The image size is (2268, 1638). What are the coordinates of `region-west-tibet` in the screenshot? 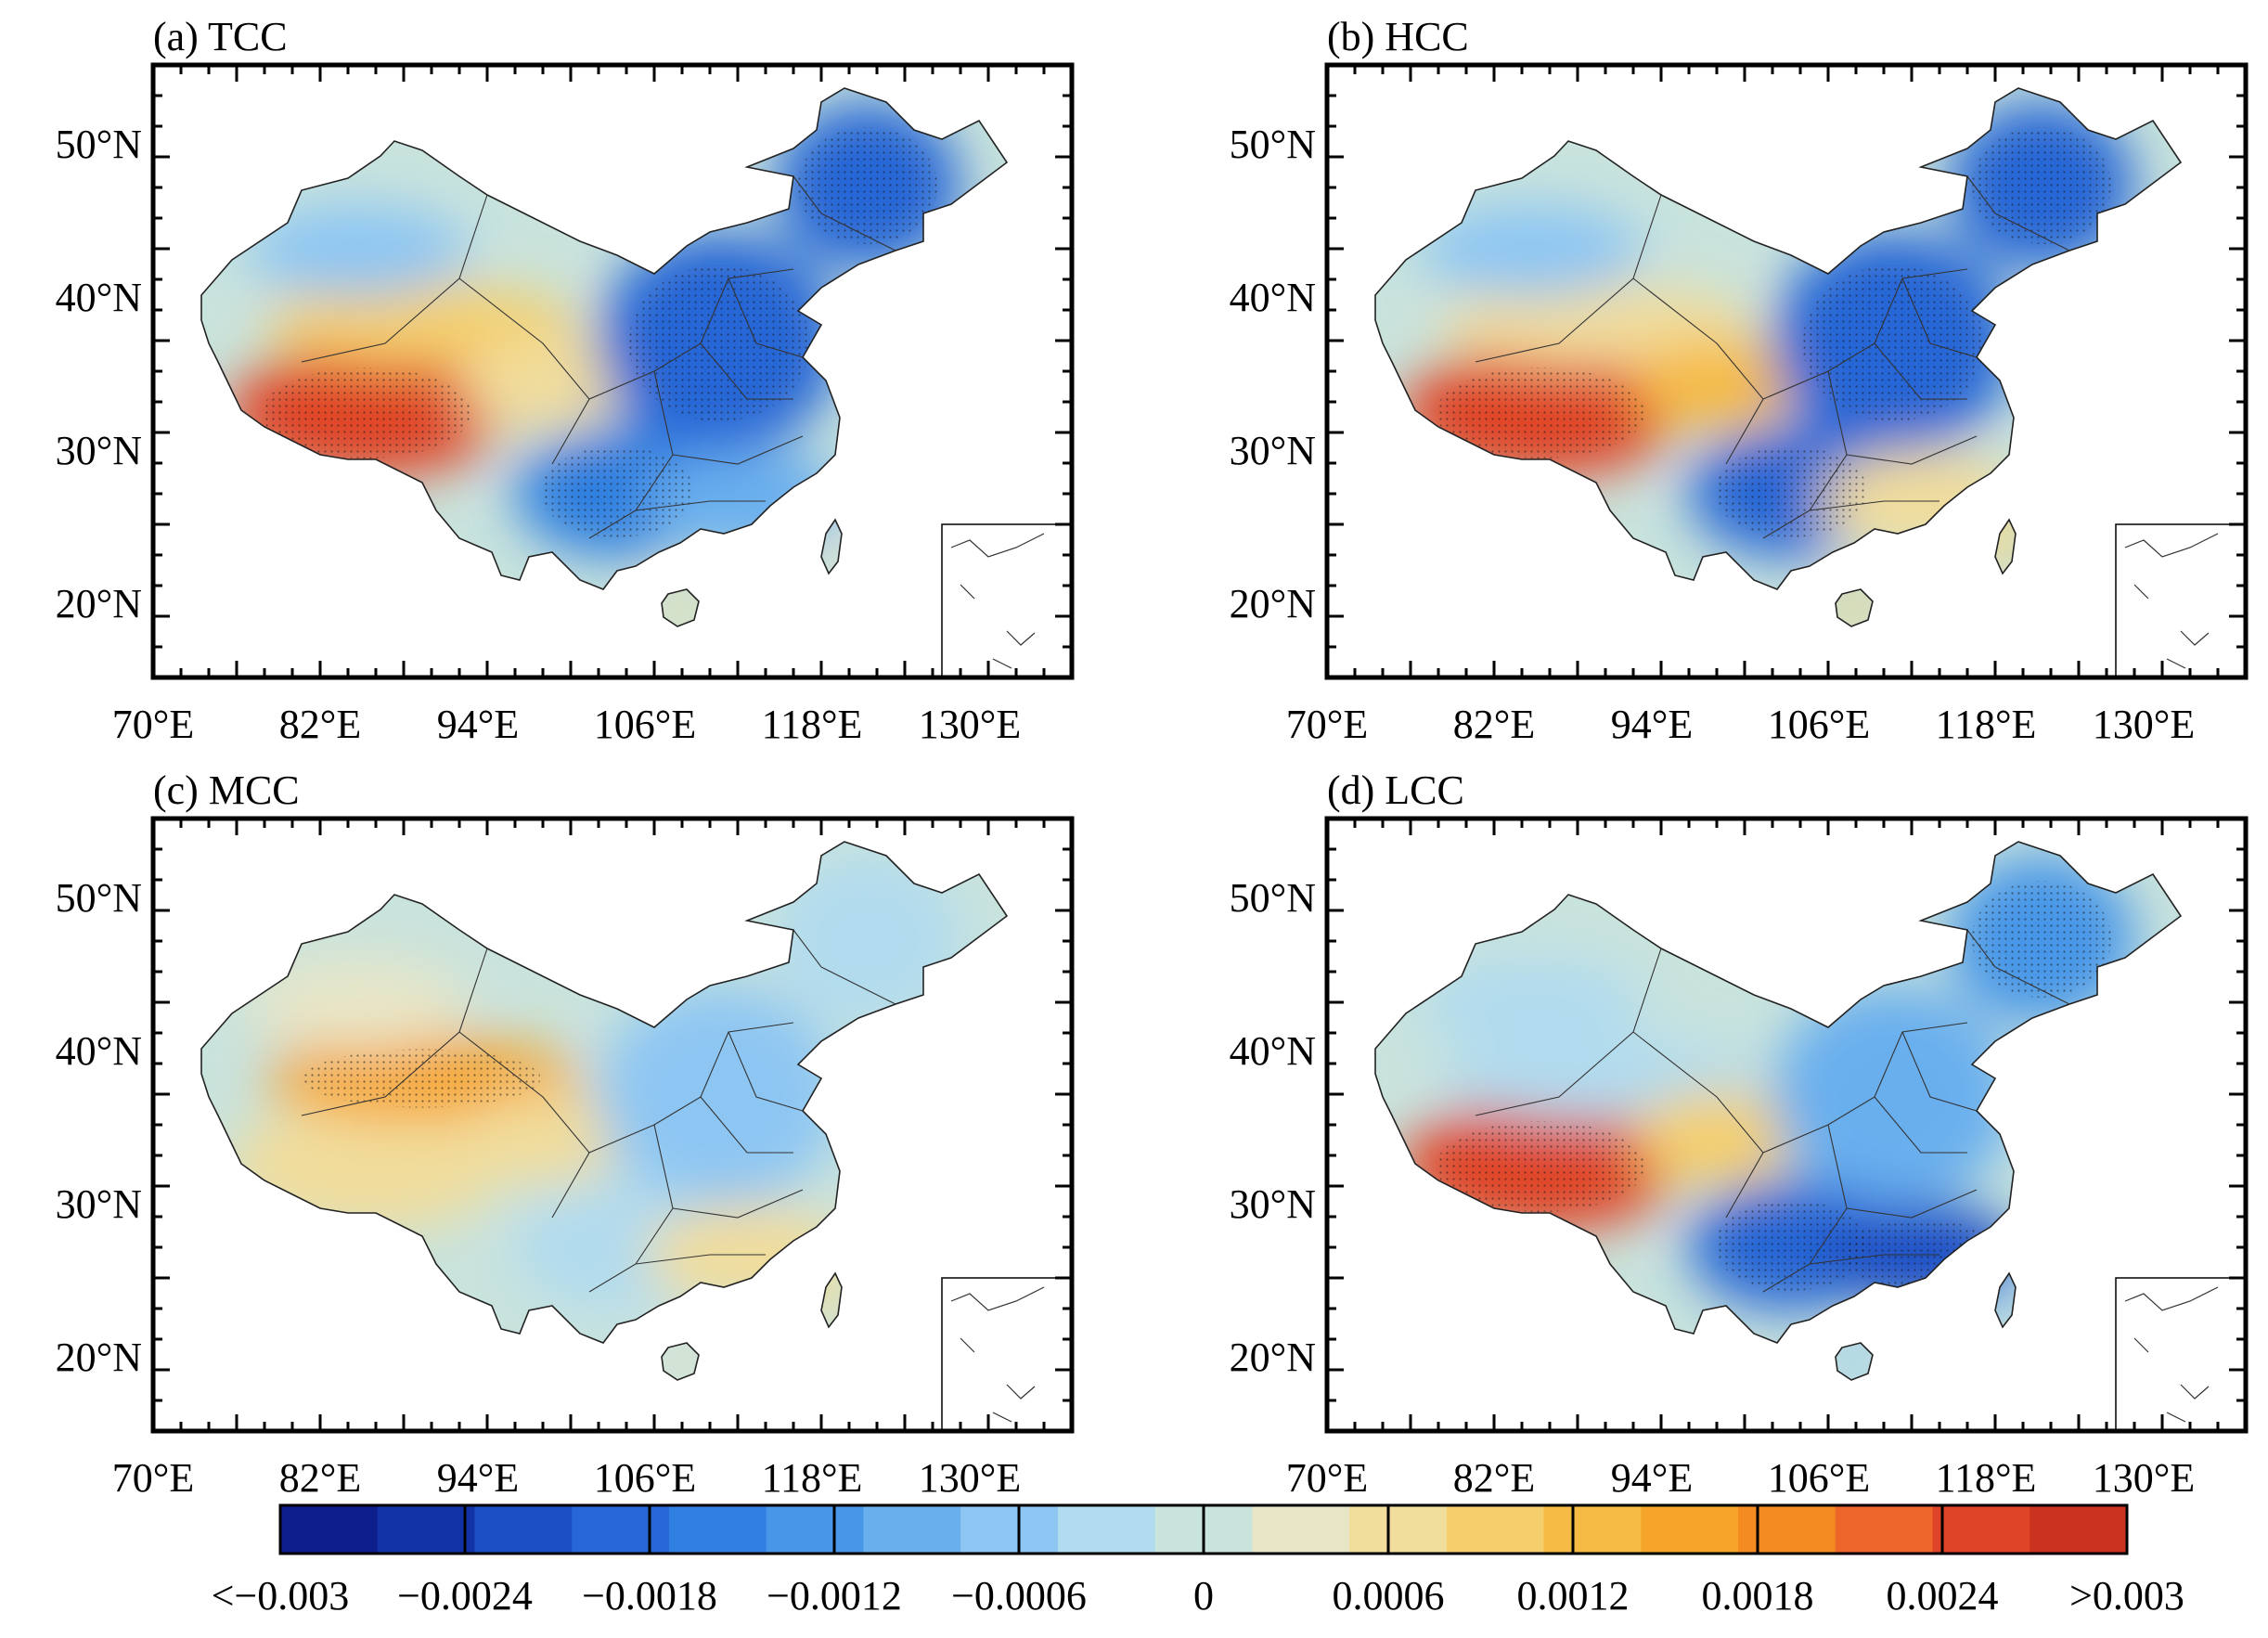 It's located at (366, 1167).